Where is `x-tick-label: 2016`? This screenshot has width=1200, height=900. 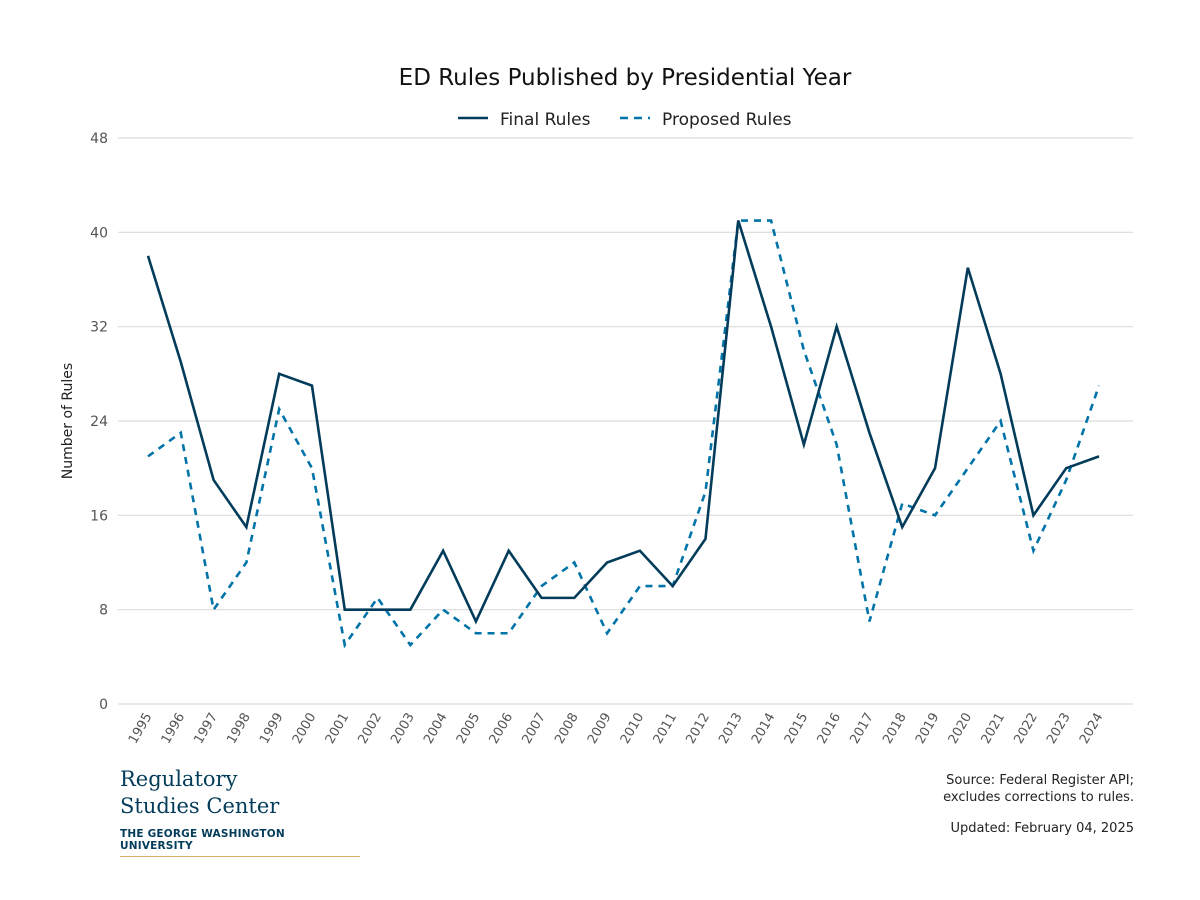 x-tick-label: 2016 is located at coordinates (830, 729).